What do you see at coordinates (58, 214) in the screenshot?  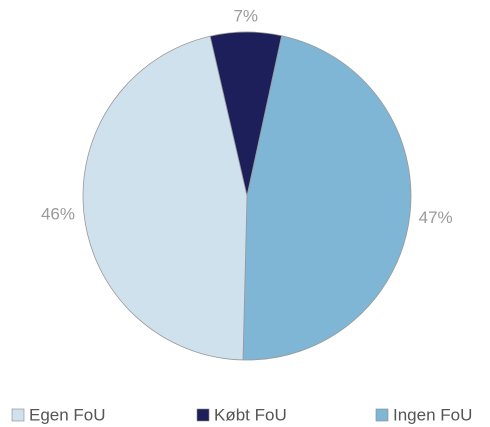 I see `value-label: 46%` at bounding box center [58, 214].